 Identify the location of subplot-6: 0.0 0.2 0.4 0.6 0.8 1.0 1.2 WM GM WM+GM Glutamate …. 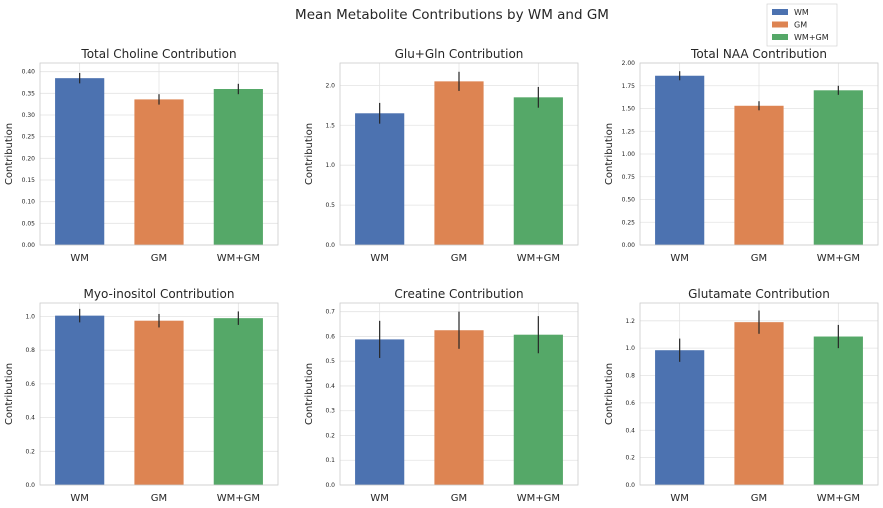
(741, 395).